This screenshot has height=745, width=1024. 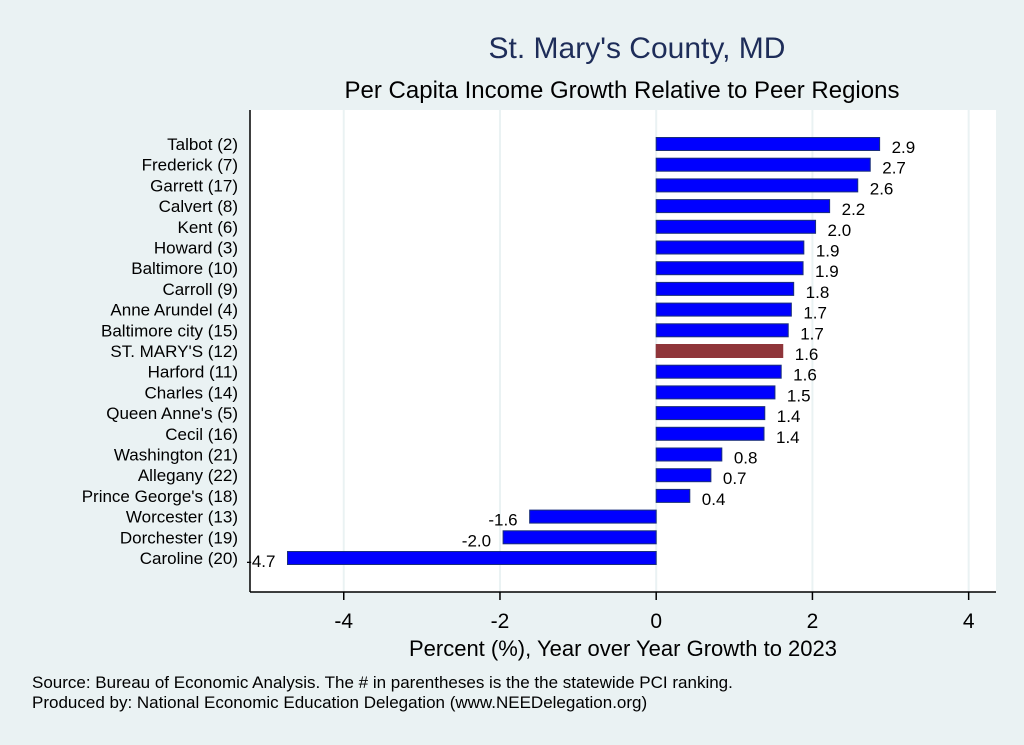 I want to click on value-label: 2.2, so click(x=854, y=209).